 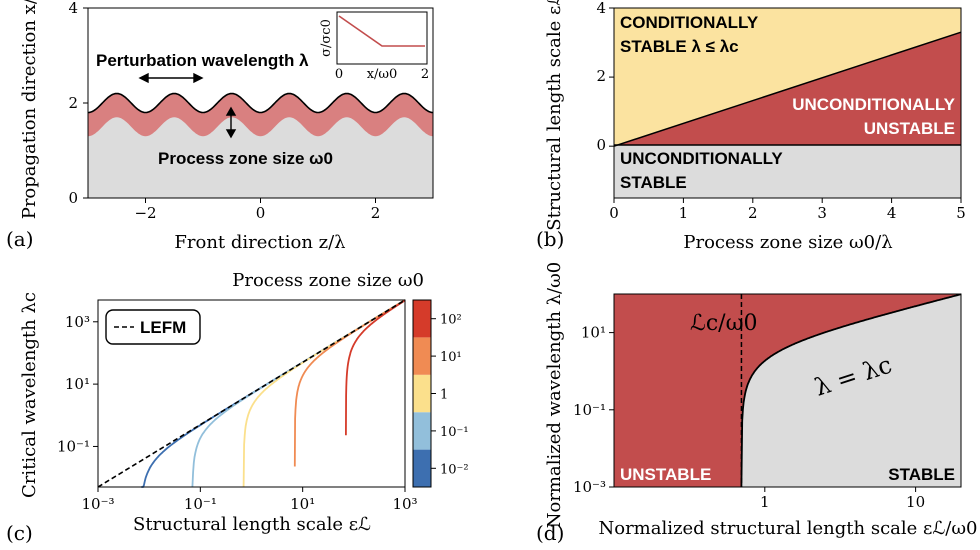 What do you see at coordinates (665, 474) in the screenshot?
I see `d-region-unstable: UNSTABLE` at bounding box center [665, 474].